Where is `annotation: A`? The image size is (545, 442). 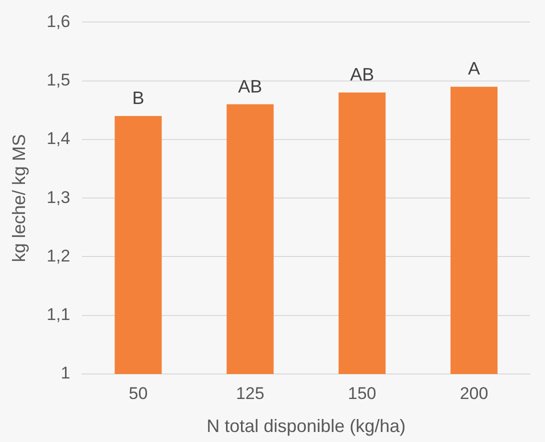 annotation: A is located at coordinates (474, 68).